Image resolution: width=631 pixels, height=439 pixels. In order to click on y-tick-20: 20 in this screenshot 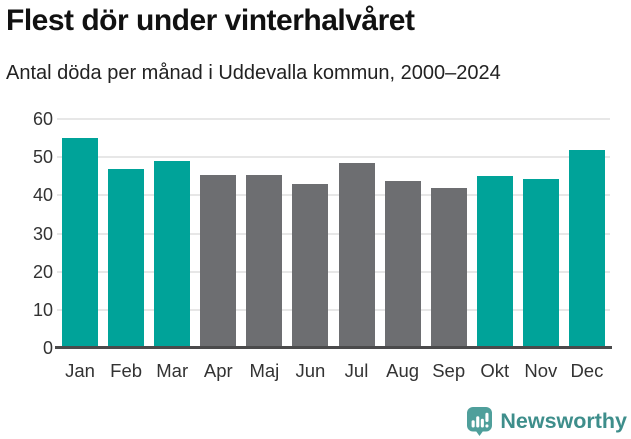, I will do `click(42, 271)`.